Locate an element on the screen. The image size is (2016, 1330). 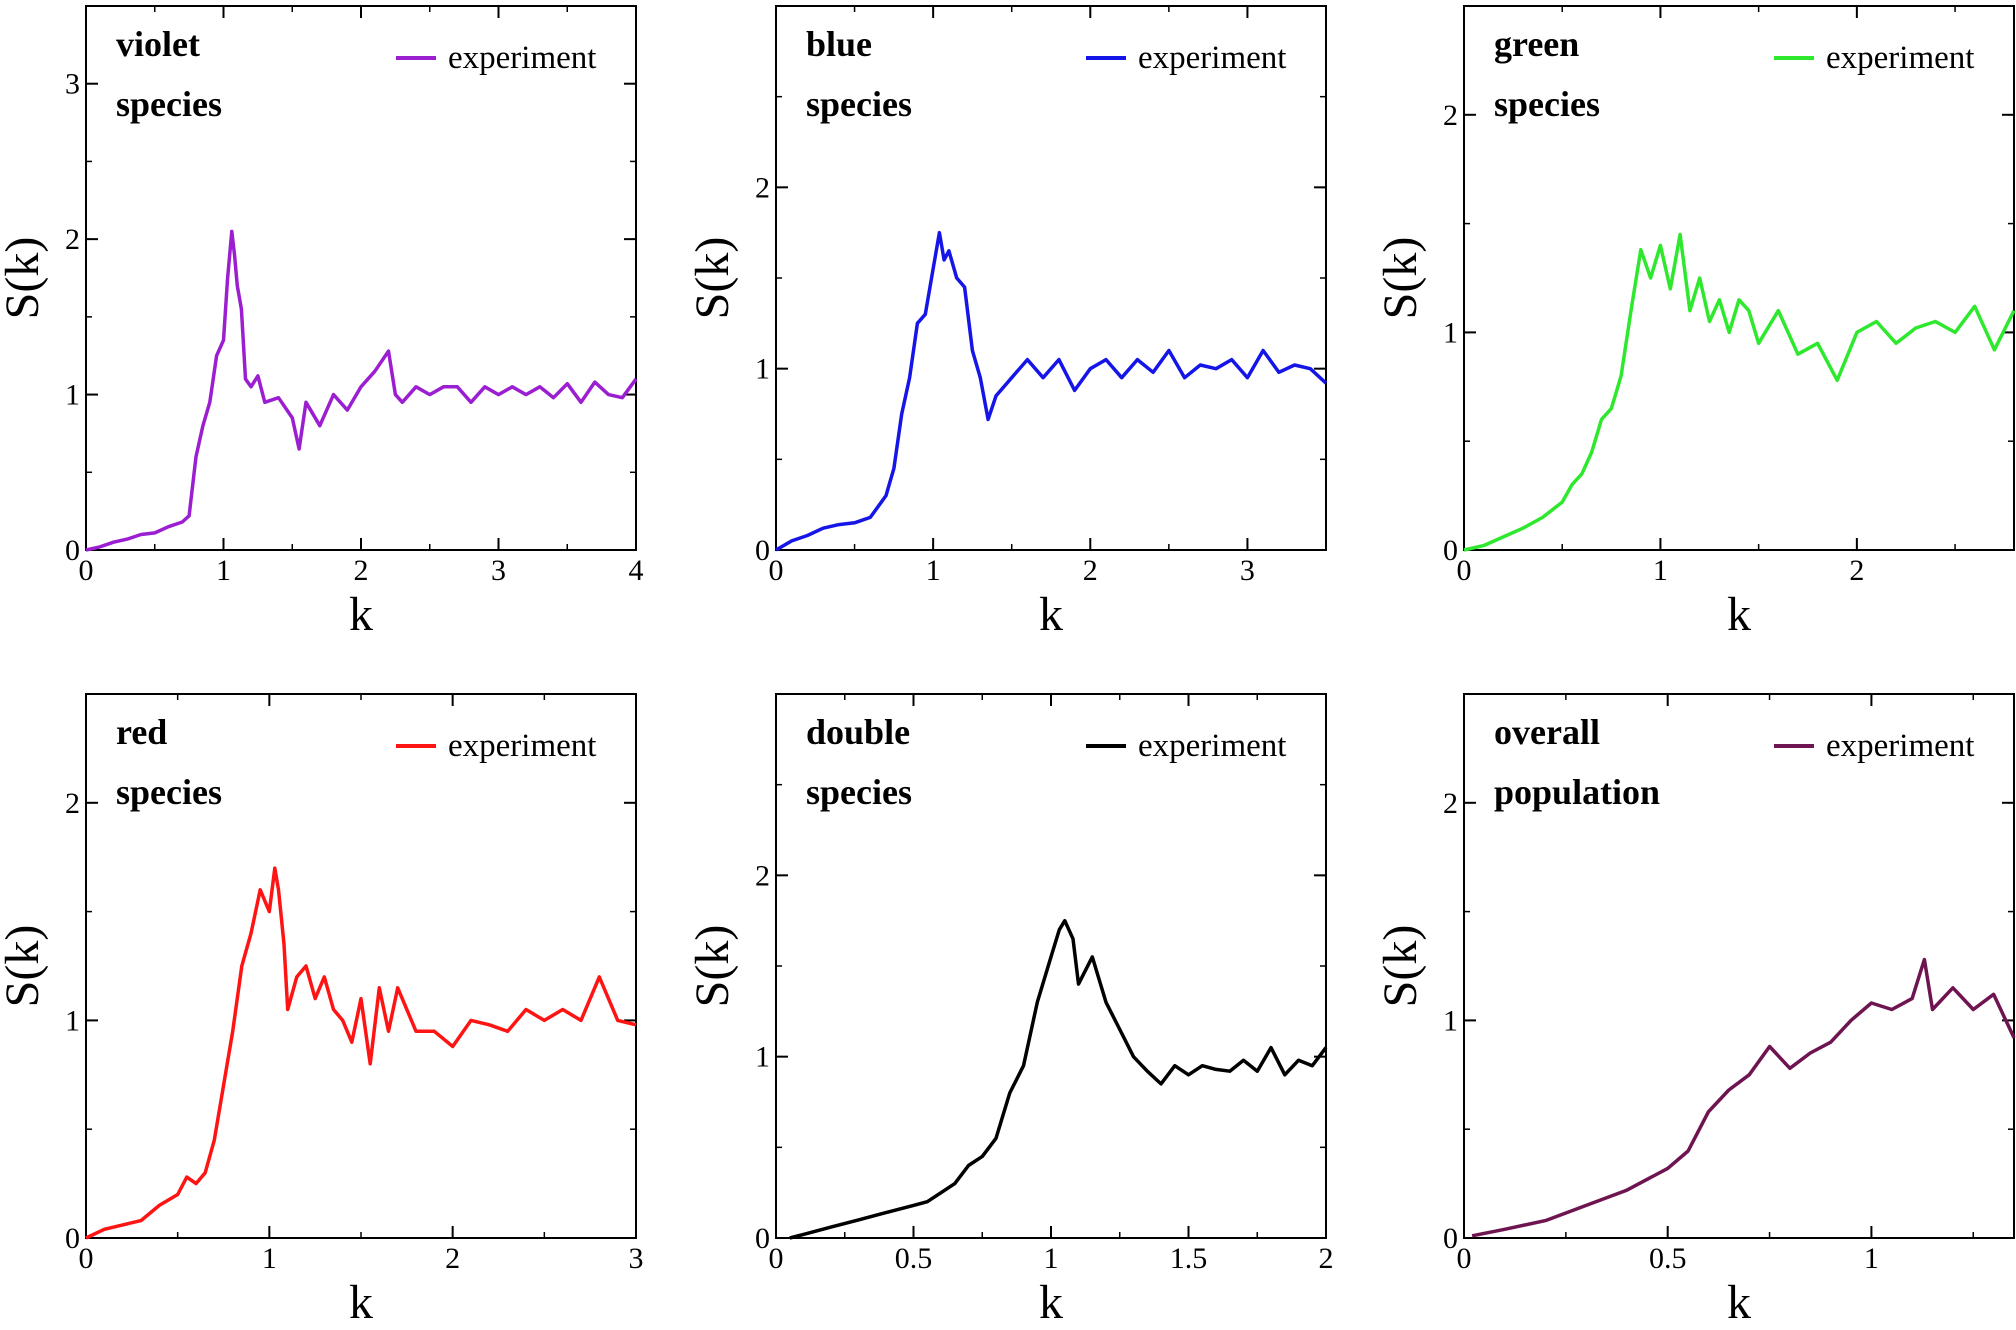
x-tick-label: 1.5 is located at coordinates (1189, 1258).